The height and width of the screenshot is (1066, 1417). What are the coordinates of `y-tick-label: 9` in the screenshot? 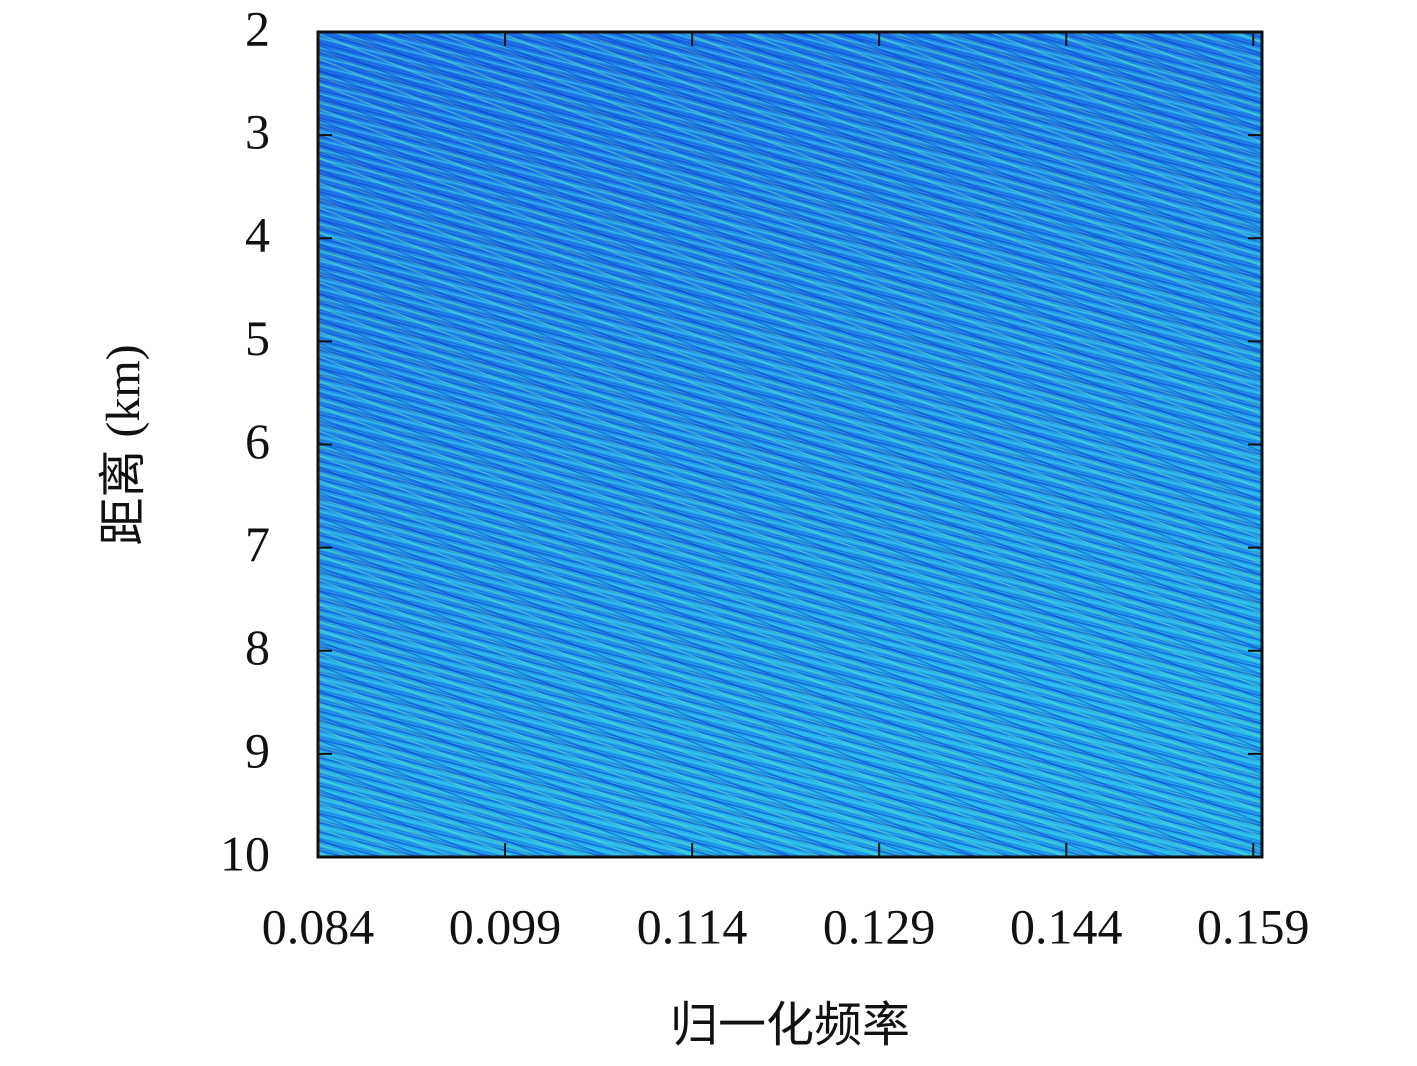 It's located at (257, 750).